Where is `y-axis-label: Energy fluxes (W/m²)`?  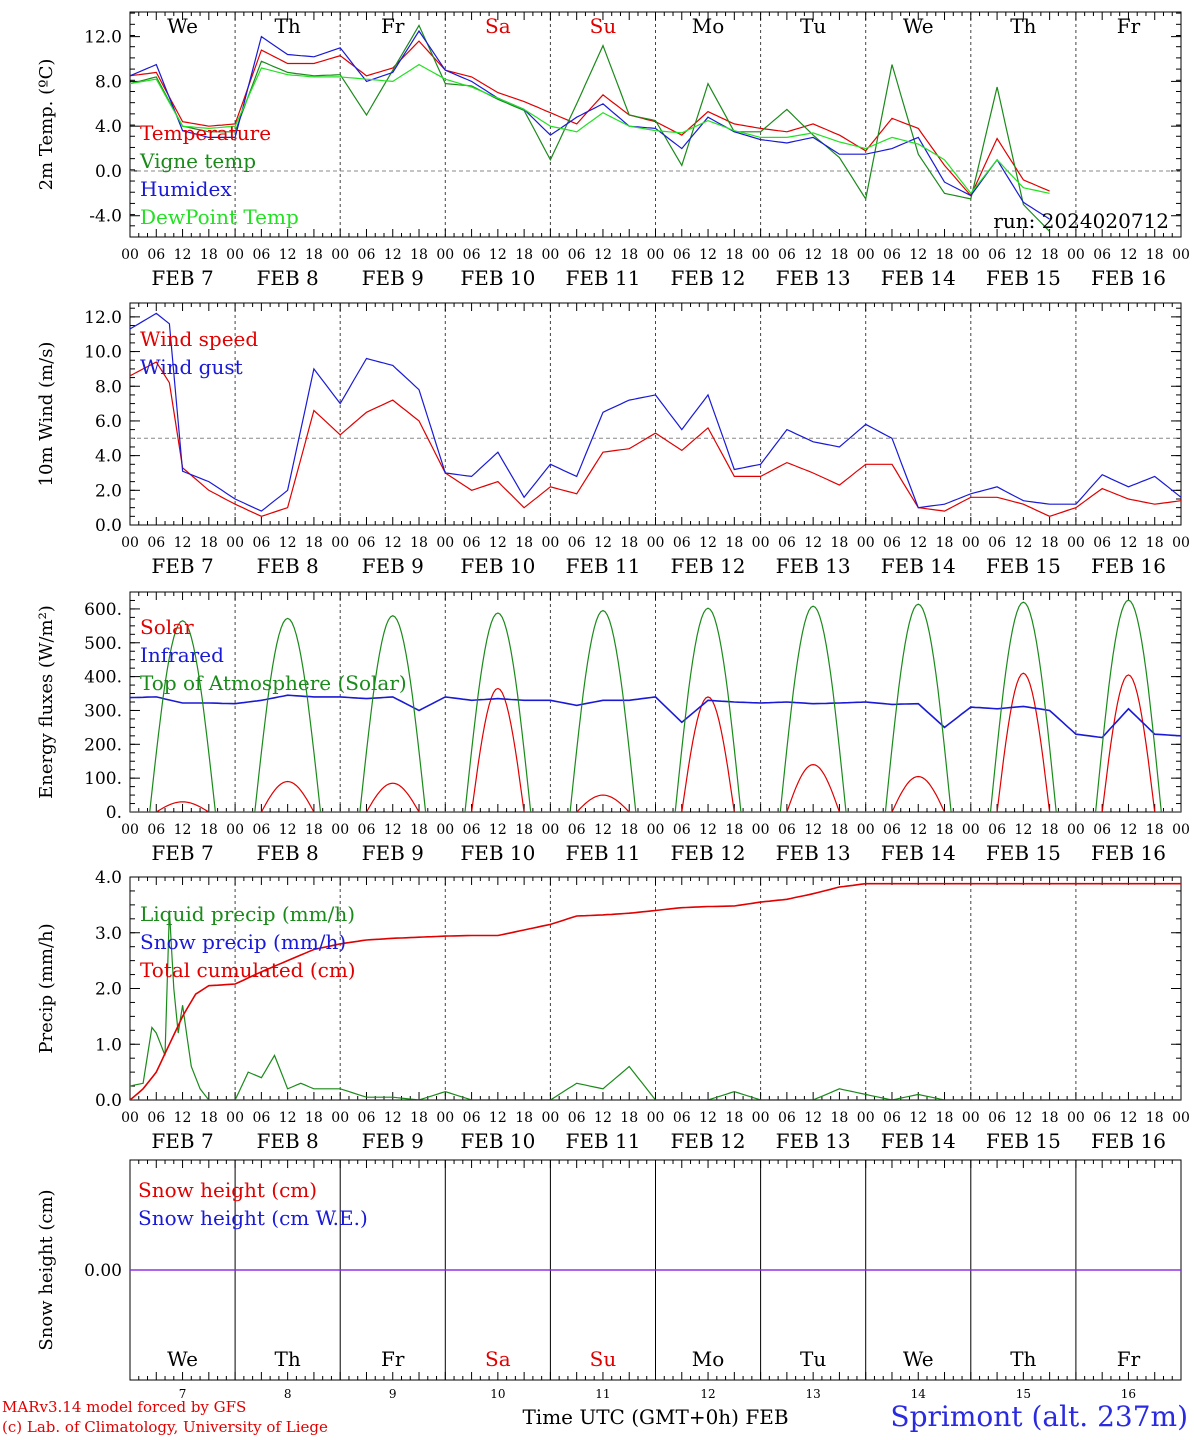
y-axis-label: Energy fluxes (W/m²) is located at coordinates (46, 702).